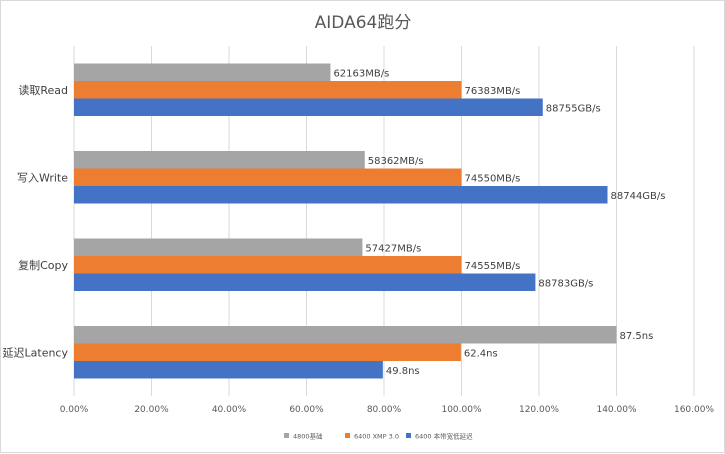  What do you see at coordinates (565, 283) in the screenshot?
I see `data-label: 88783GB/s` at bounding box center [565, 283].